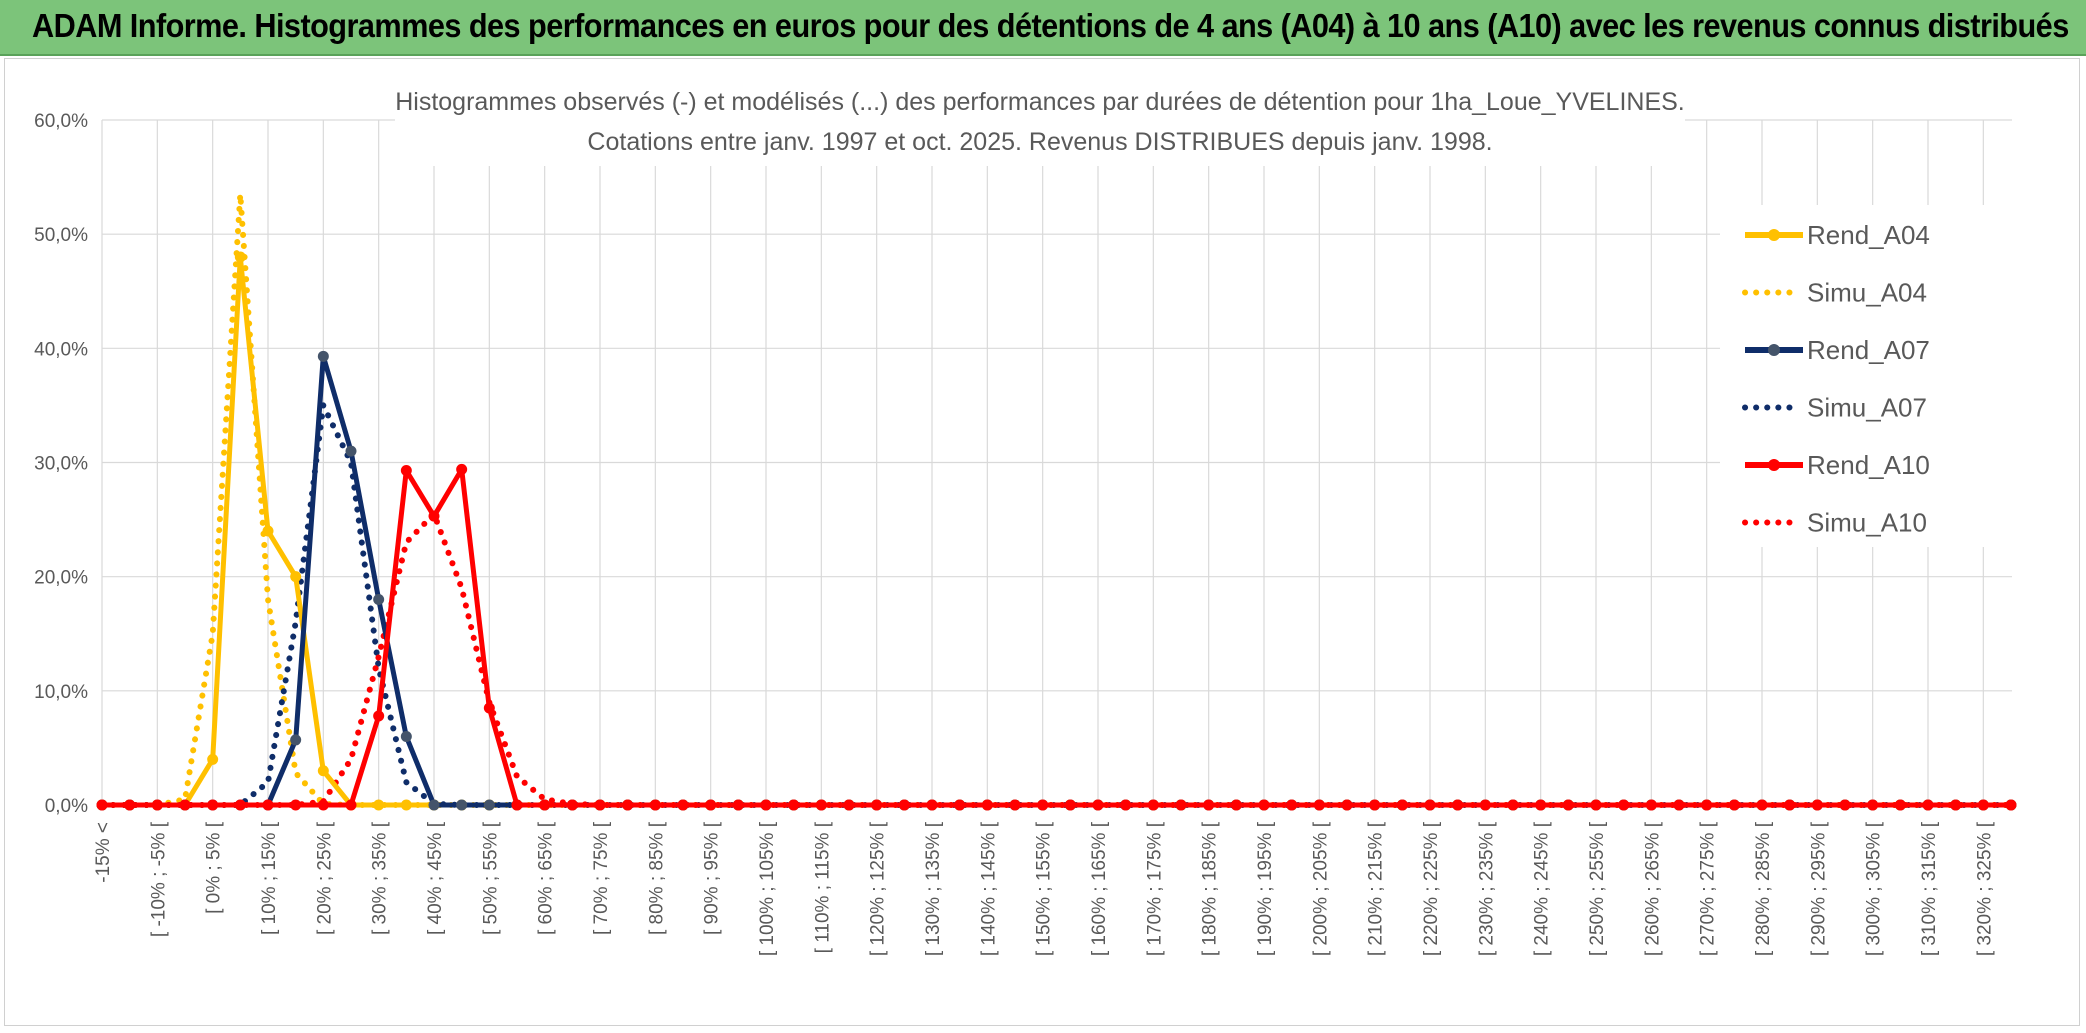 This screenshot has height=1033, width=2086. I want to click on x-tick-label: [ 220% ; 225% [, so click(1431, 888).